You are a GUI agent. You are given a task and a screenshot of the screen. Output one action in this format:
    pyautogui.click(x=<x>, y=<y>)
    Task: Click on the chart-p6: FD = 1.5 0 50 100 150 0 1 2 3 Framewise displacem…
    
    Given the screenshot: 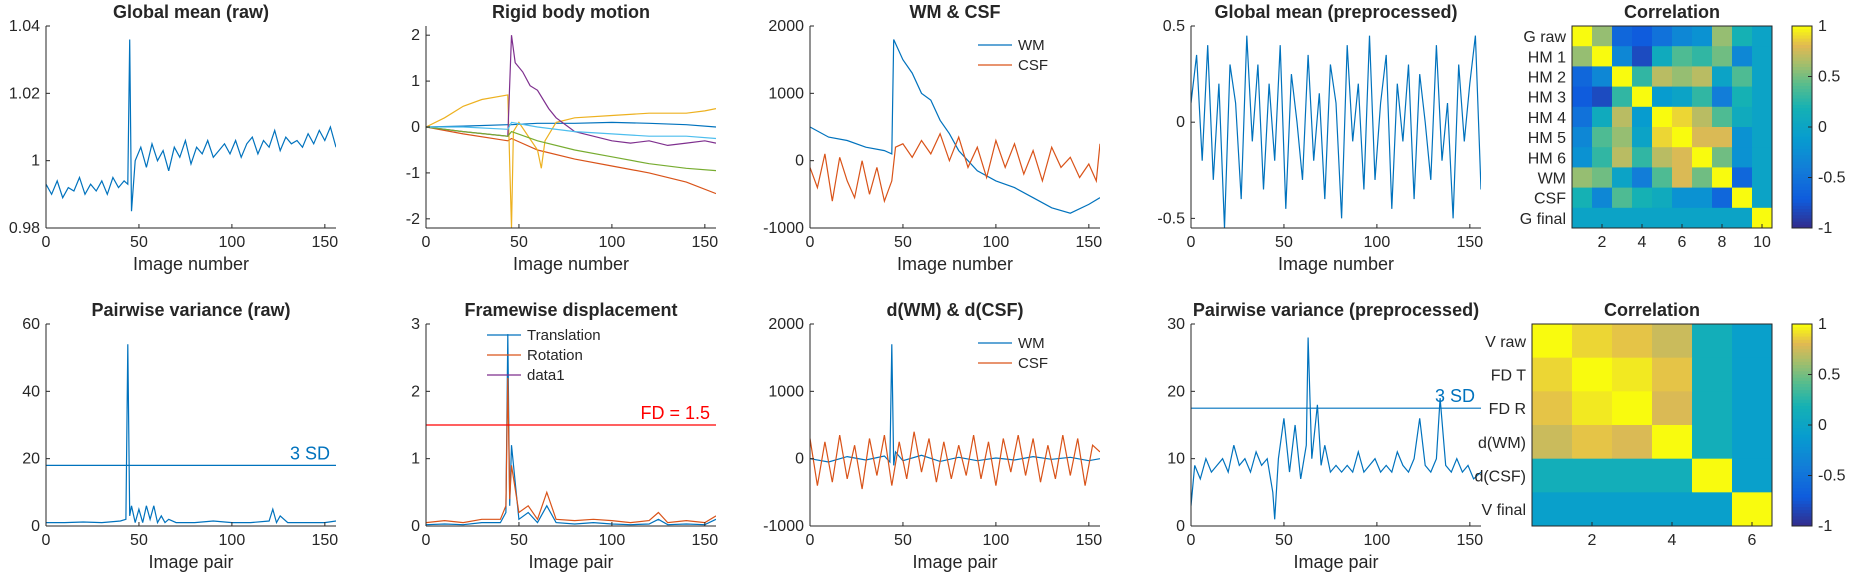 What is the action you would take?
    pyautogui.click(x=564, y=436)
    